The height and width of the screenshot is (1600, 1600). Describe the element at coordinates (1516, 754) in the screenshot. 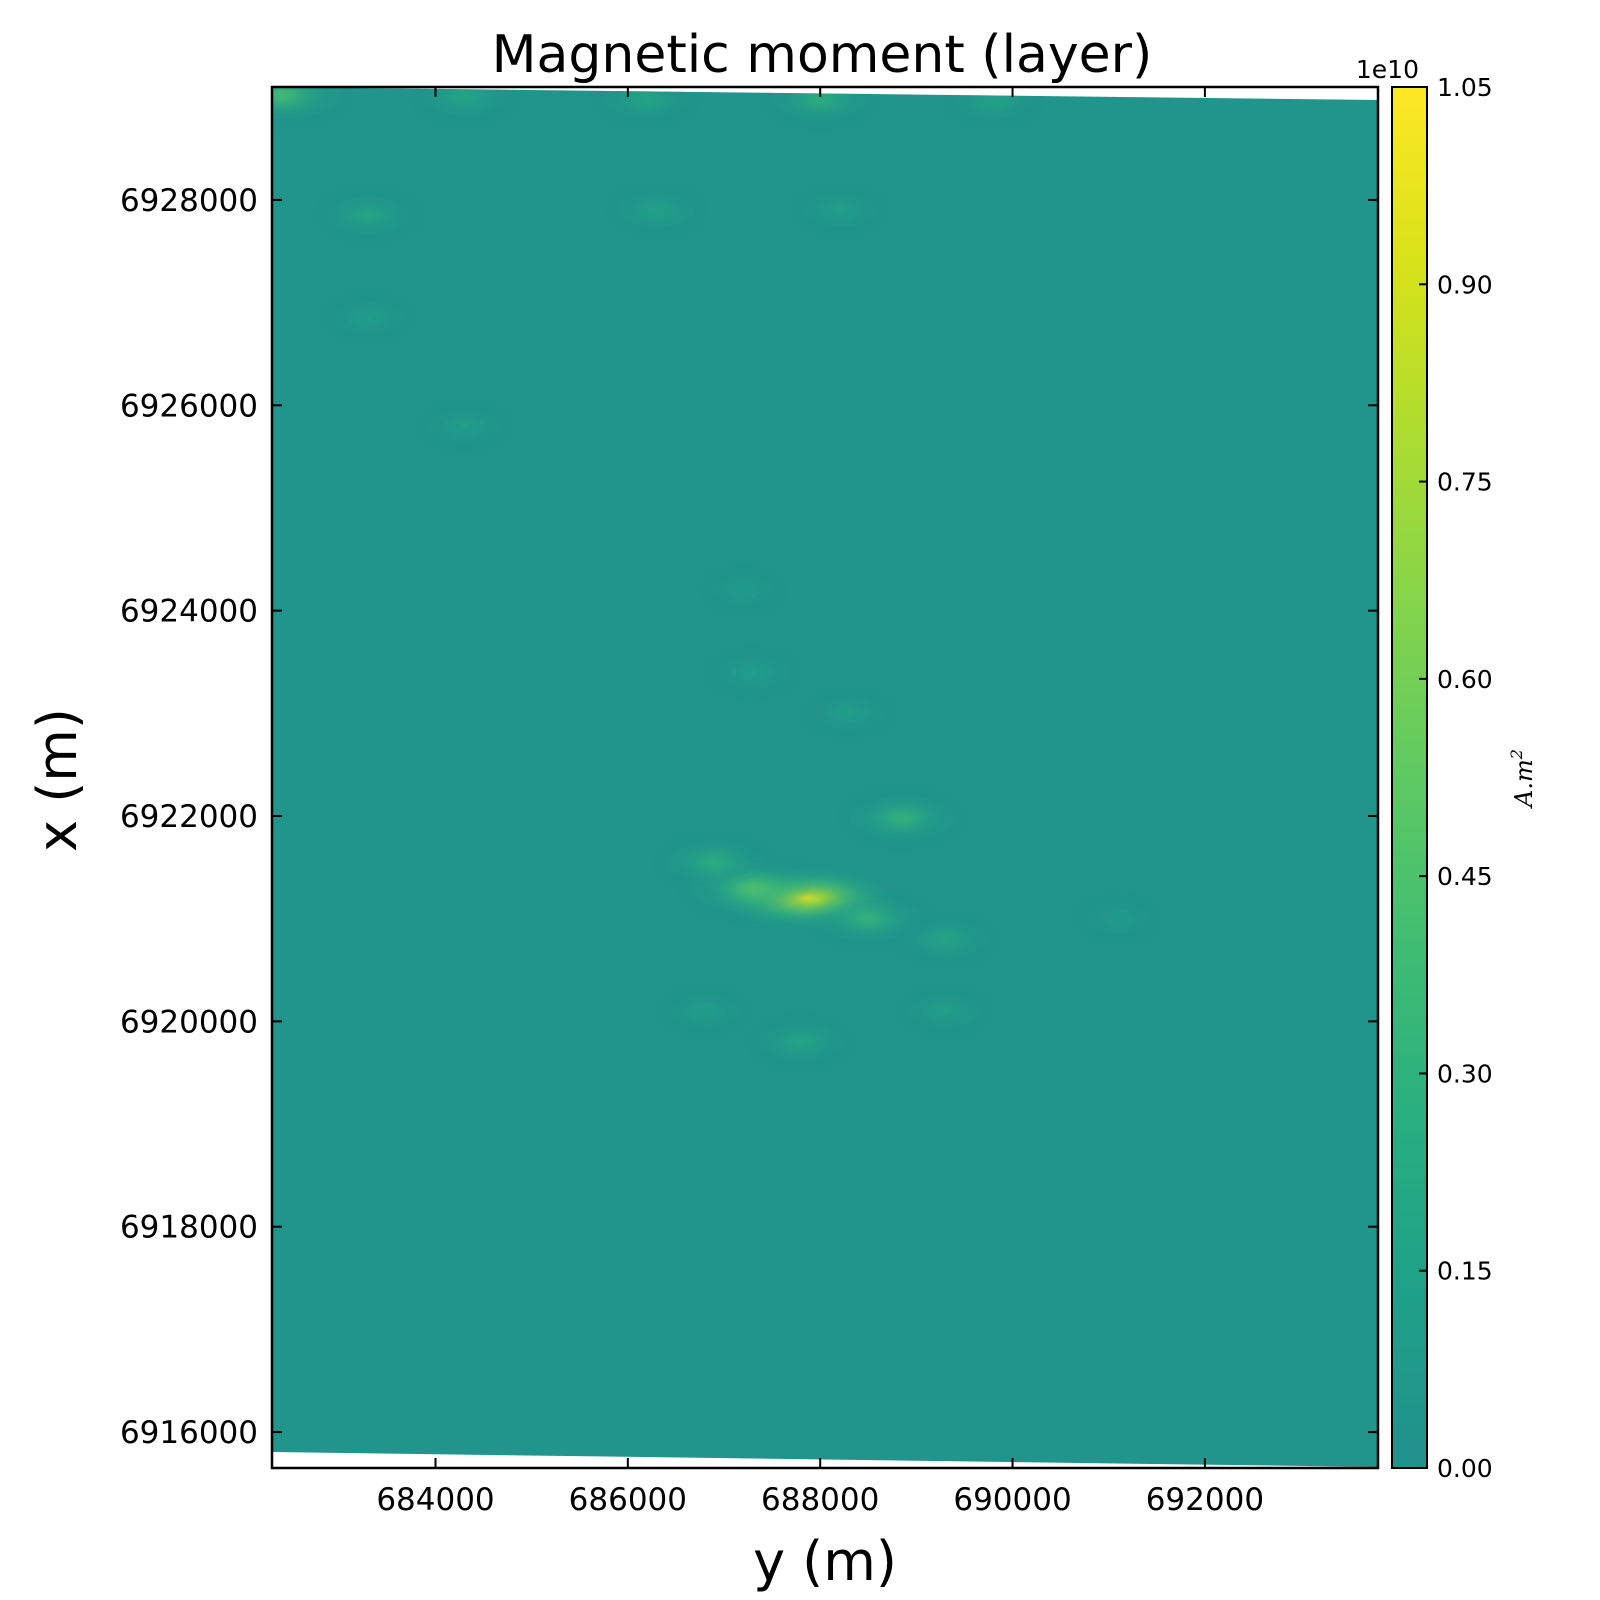

I see `colorbar-unit-superscript: 2` at that location.